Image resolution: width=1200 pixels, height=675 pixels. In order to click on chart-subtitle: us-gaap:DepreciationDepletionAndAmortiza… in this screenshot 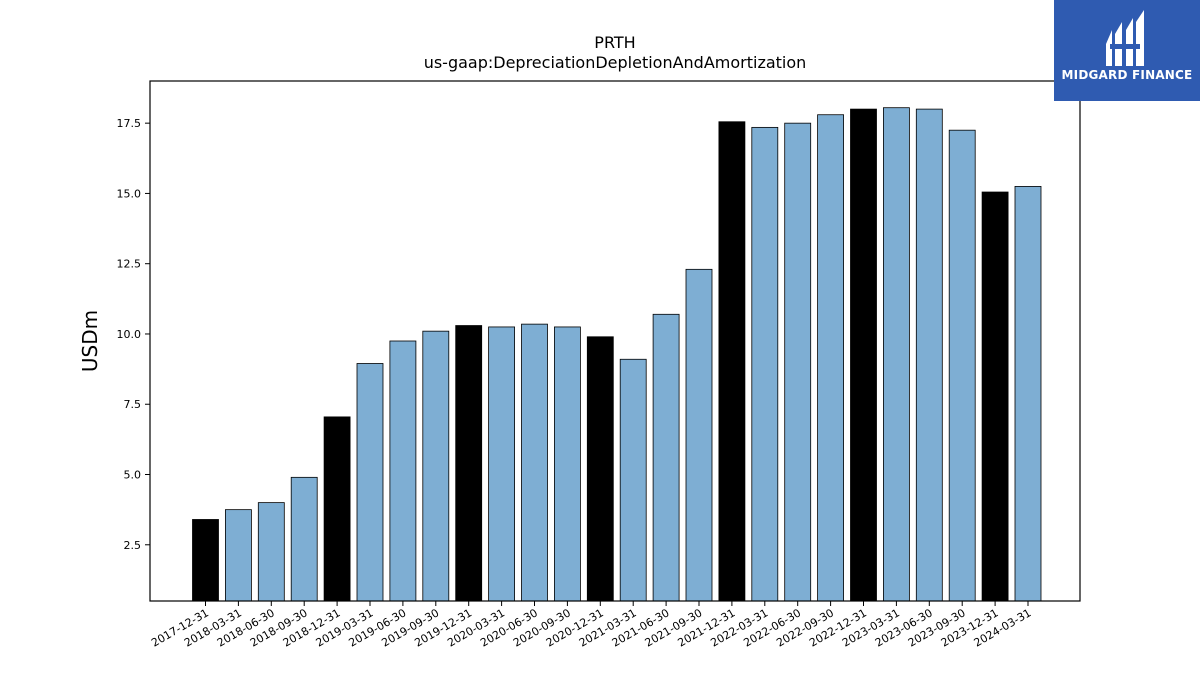, I will do `click(615, 62)`.